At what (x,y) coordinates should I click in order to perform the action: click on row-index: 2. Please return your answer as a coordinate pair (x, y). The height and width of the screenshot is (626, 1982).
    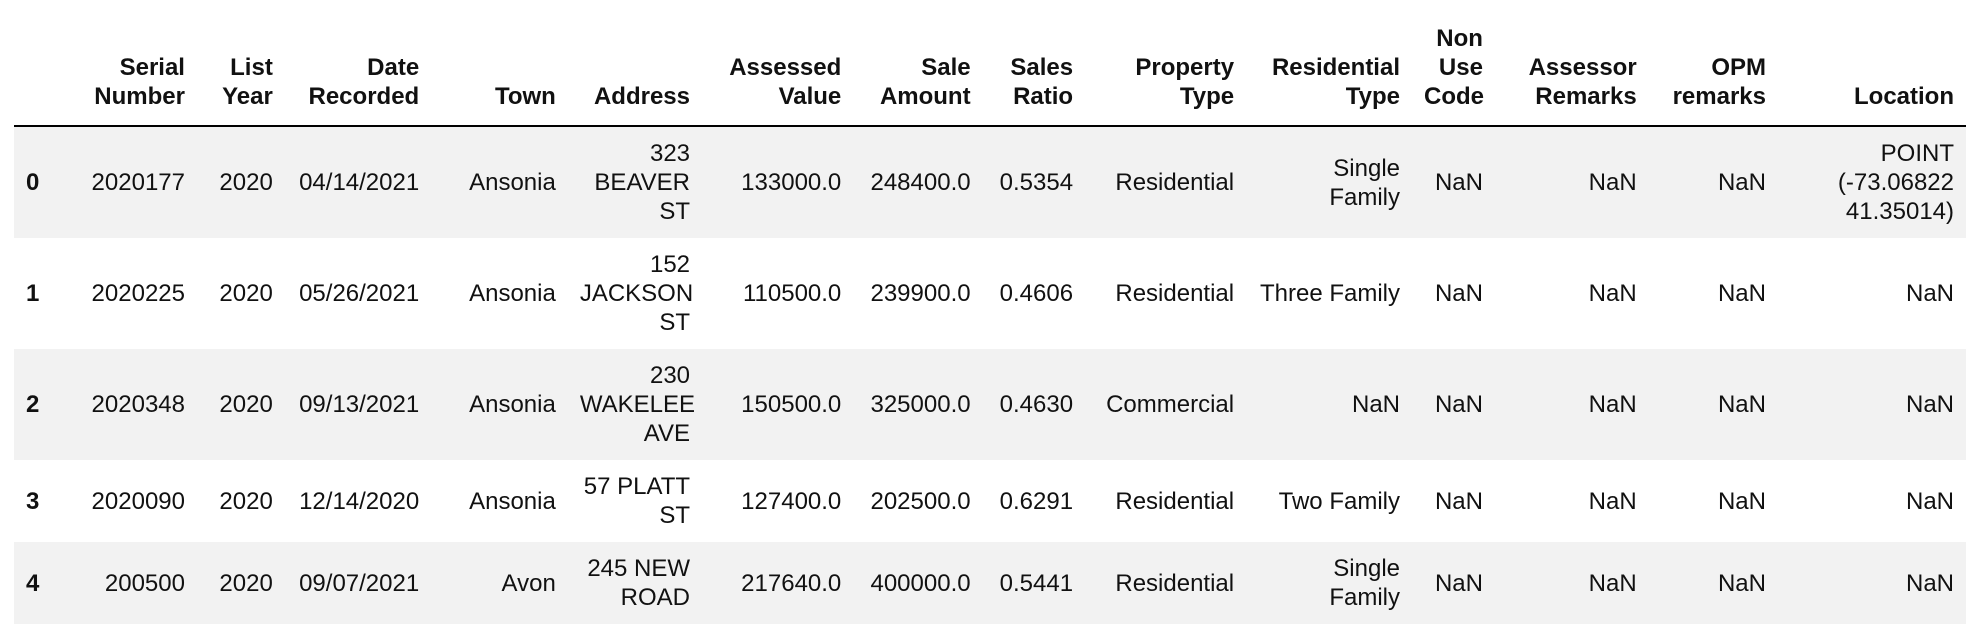
    Looking at the image, I should click on (33, 404).